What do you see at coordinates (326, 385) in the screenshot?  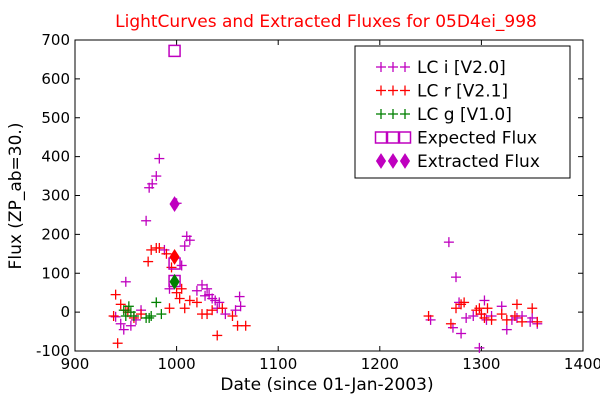 I see `x-axis-label: Date (since 01-Jan-2003)` at bounding box center [326, 385].